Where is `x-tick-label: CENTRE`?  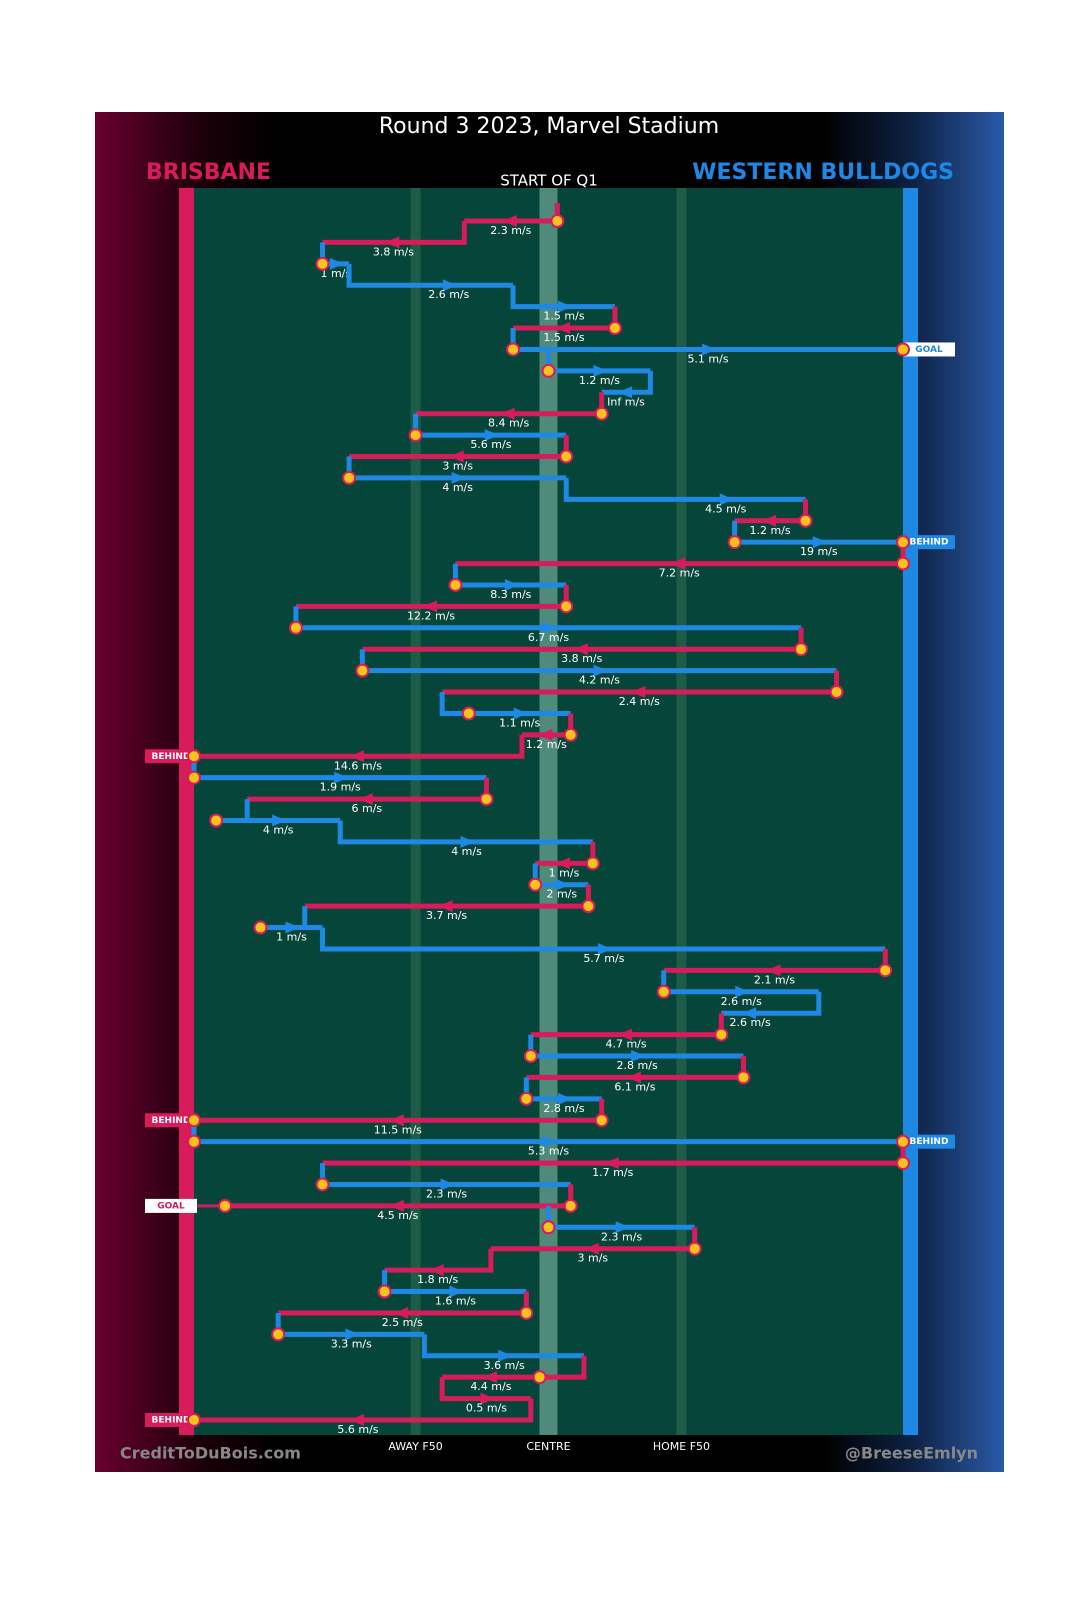 x-tick-label: CENTRE is located at coordinates (548, 1446).